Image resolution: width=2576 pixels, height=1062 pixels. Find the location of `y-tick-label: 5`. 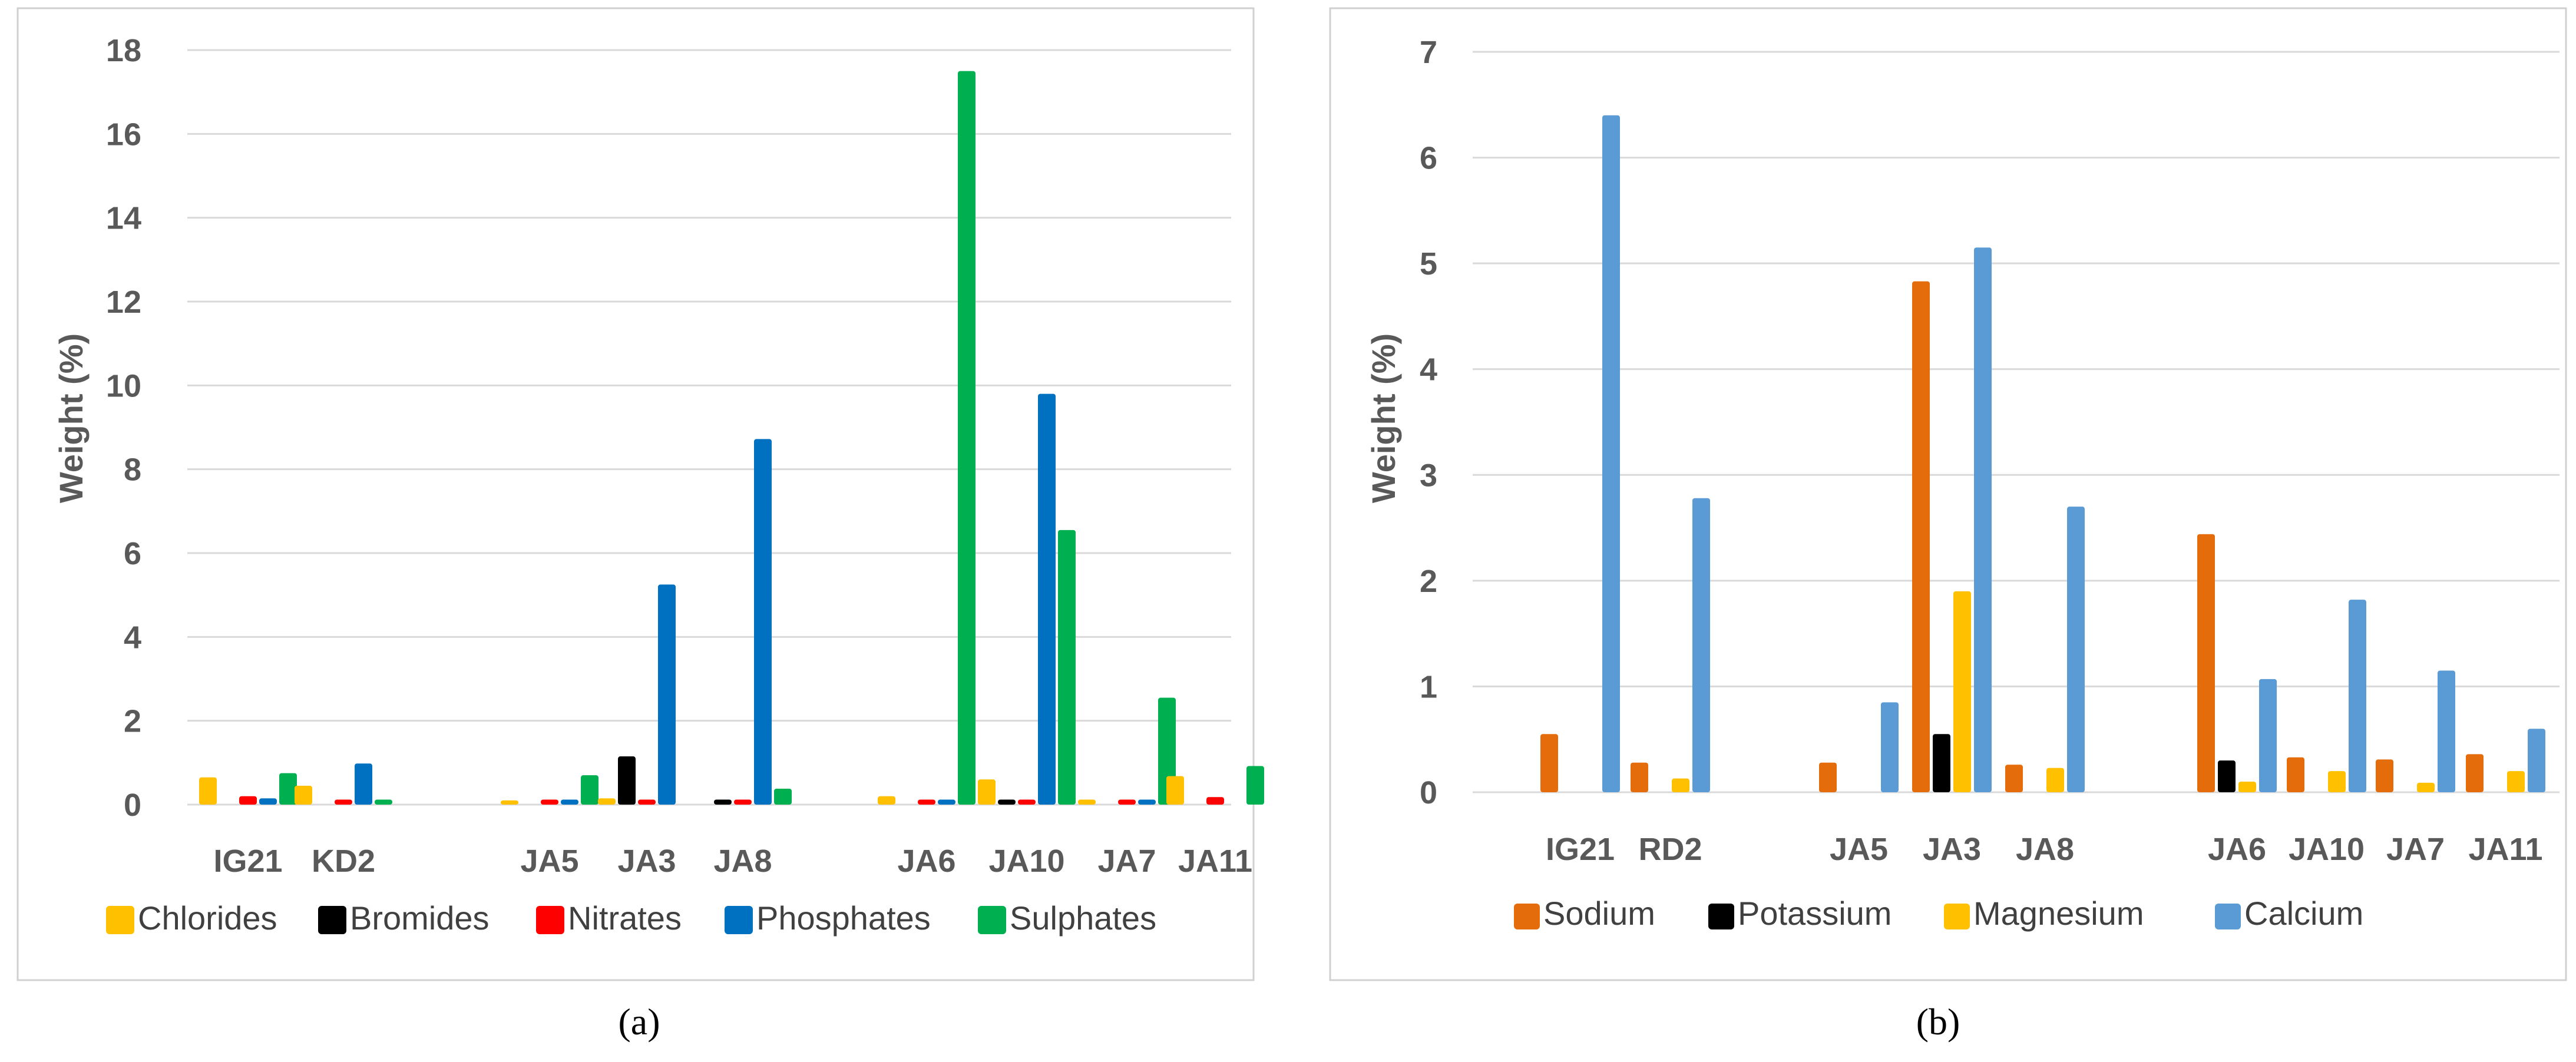

y-tick-label: 5 is located at coordinates (1428, 264).